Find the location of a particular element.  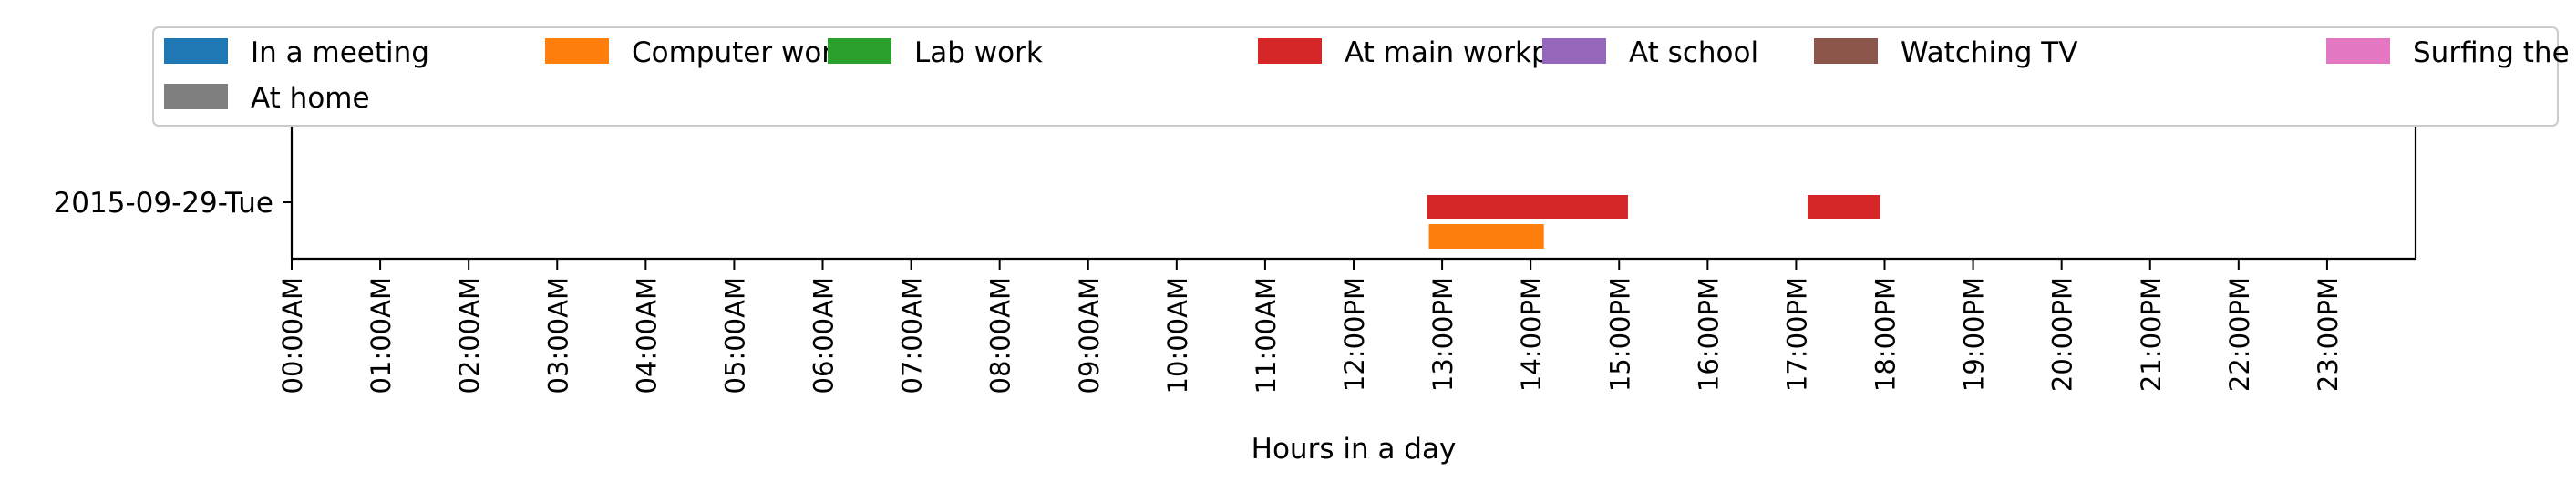

y-tick-label: 2015-09-29-Tue is located at coordinates (163, 203).